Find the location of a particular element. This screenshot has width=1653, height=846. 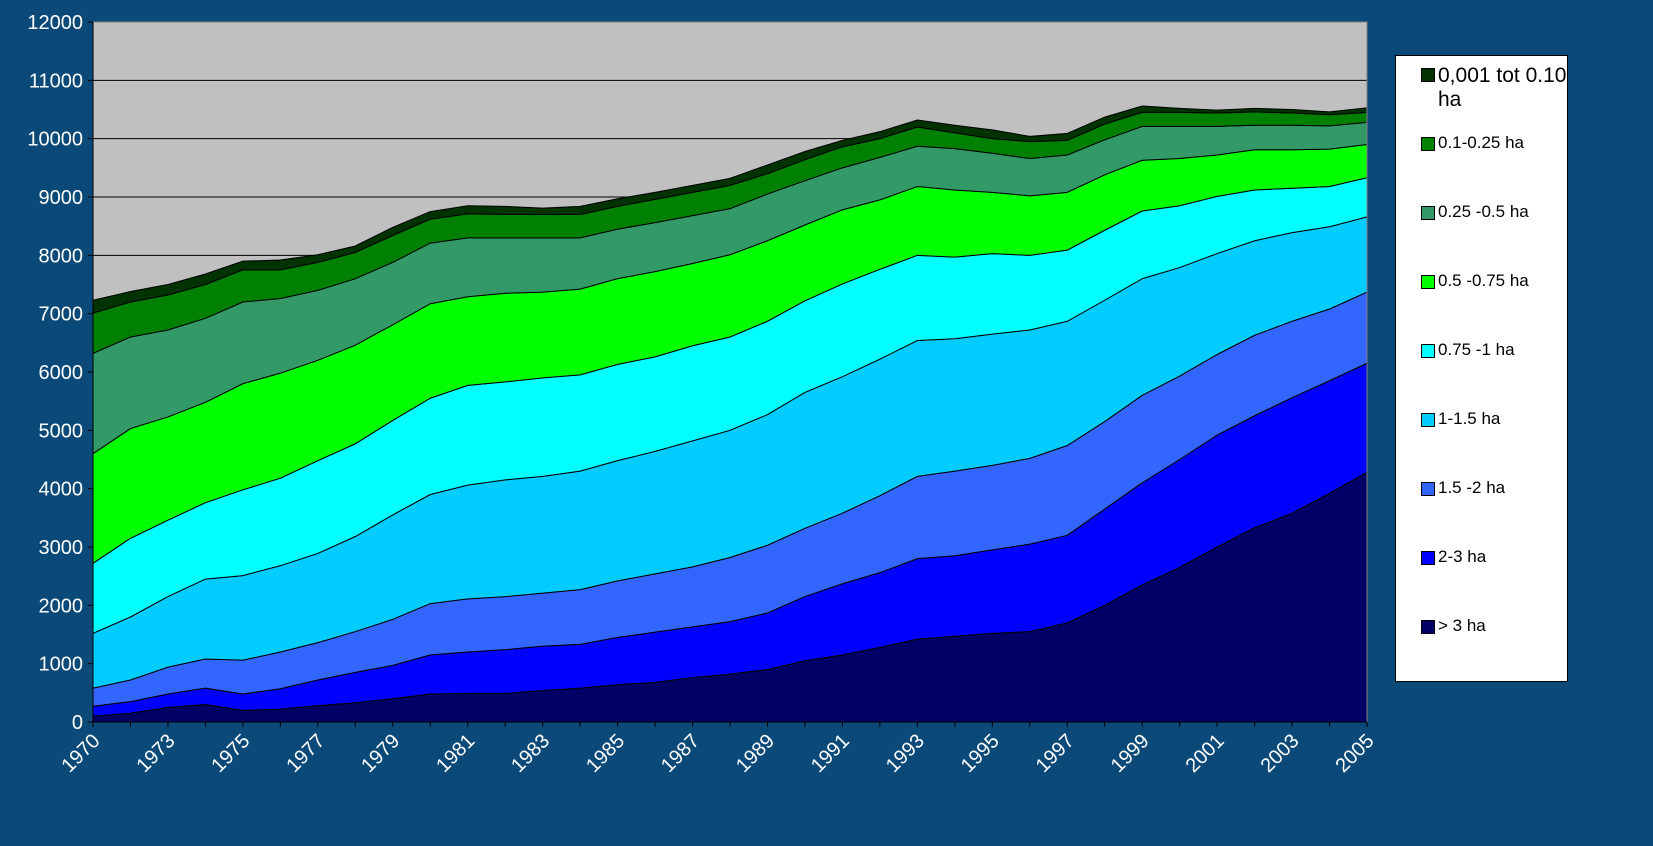

y-tick-label: 6000 is located at coordinates (61, 373).